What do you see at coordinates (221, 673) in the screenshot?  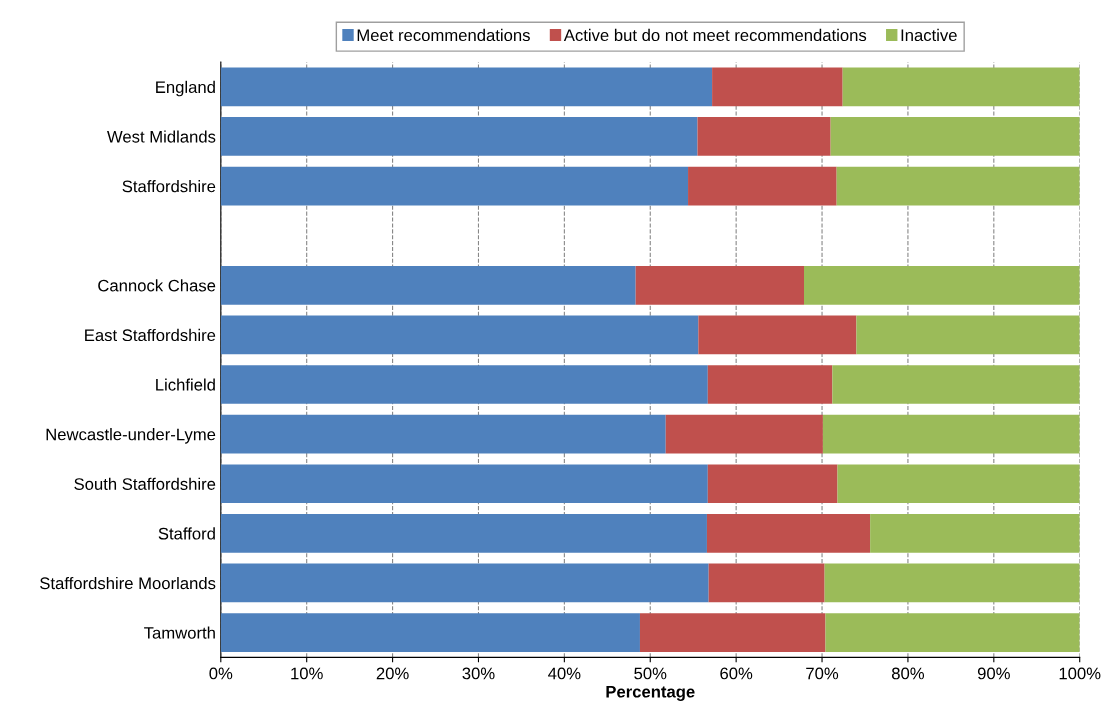 I see `x-tick-label: 0%` at bounding box center [221, 673].